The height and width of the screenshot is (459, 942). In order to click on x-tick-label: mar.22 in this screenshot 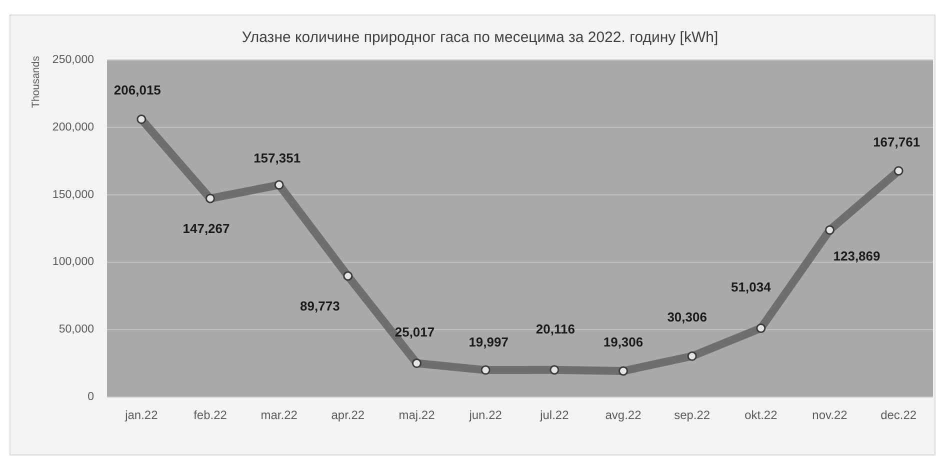, I will do `click(279, 415)`.